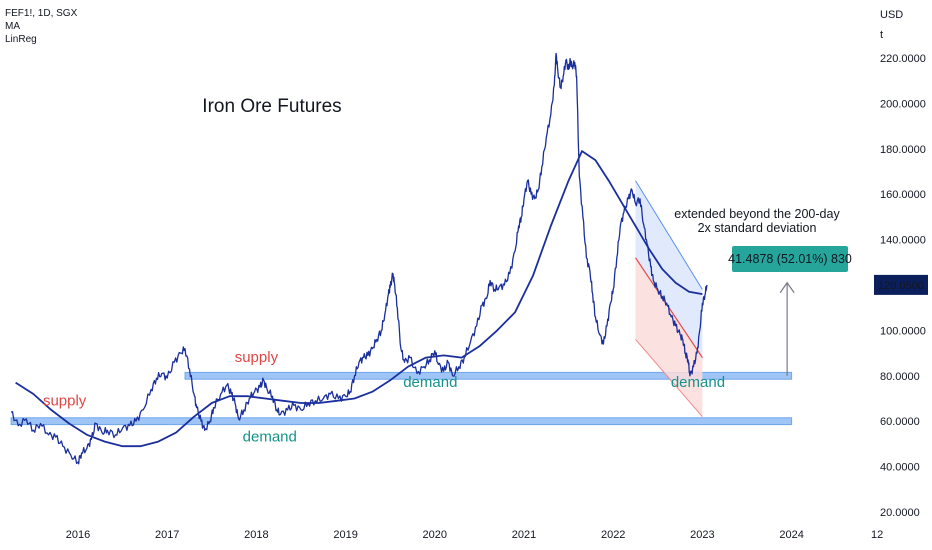  Describe the element at coordinates (903, 195) in the screenshot. I see `y-tick-label: 160.0000` at that location.